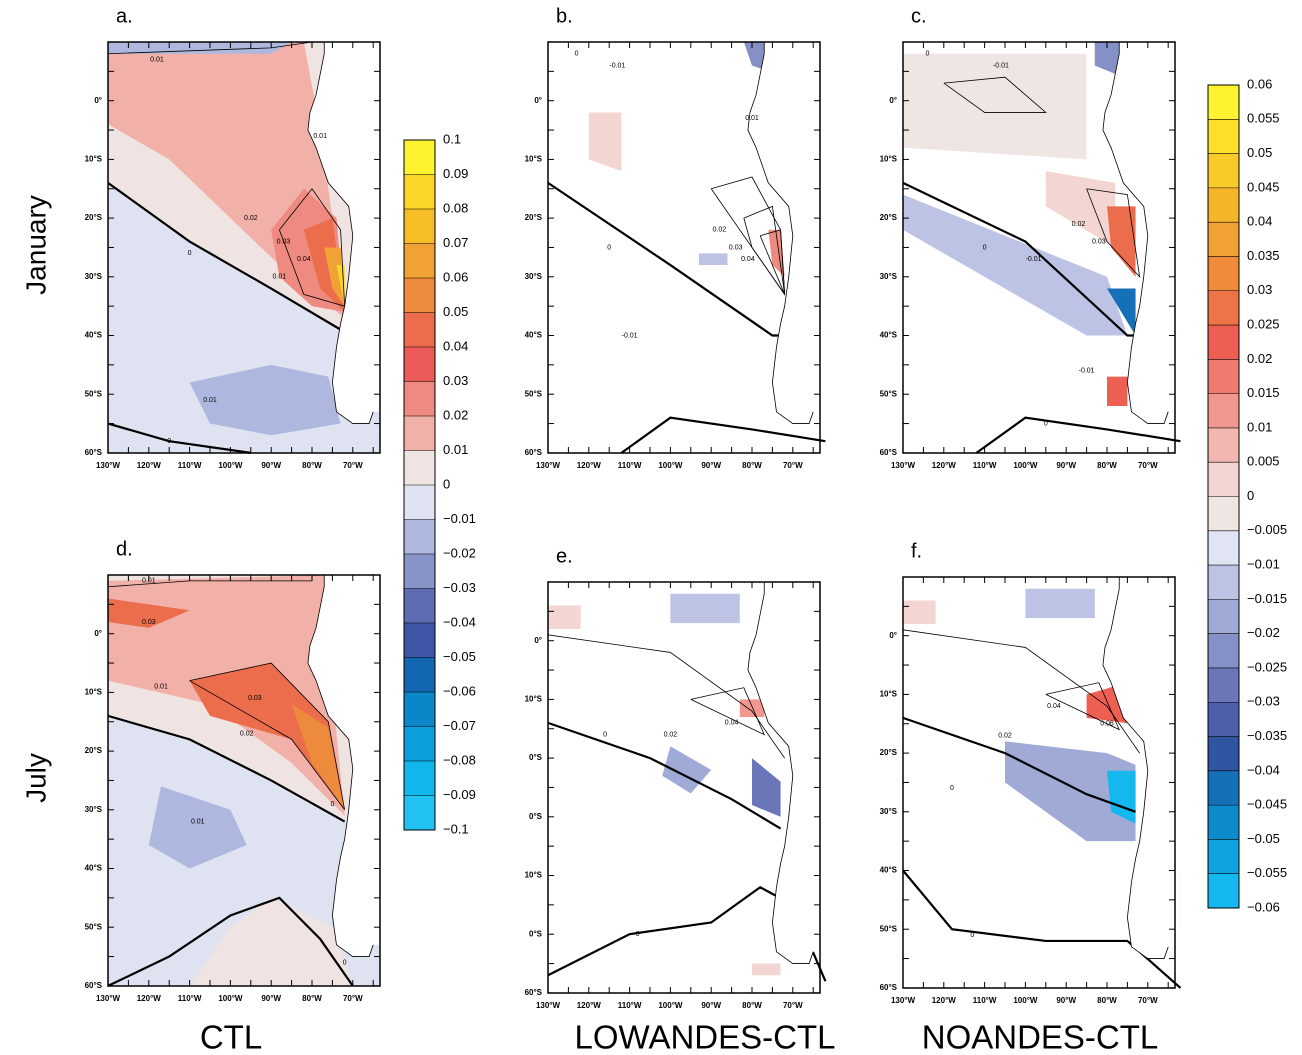 The height and width of the screenshot is (1055, 1302). Describe the element at coordinates (1135, 233) in the screenshot. I see `coastline` at that location.